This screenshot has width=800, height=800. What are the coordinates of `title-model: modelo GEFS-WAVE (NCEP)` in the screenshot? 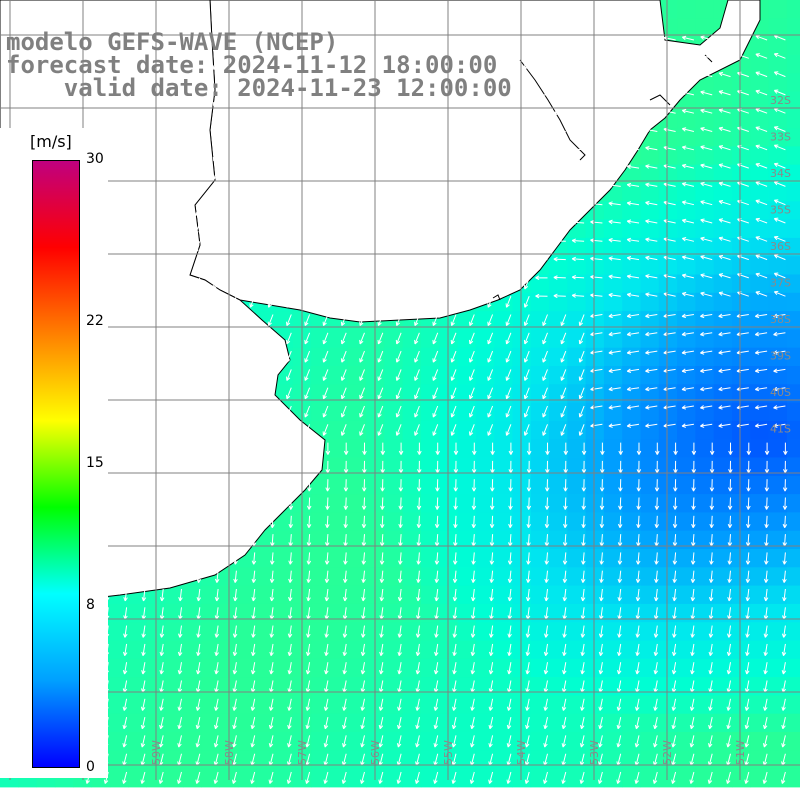 It's located at (172, 42).